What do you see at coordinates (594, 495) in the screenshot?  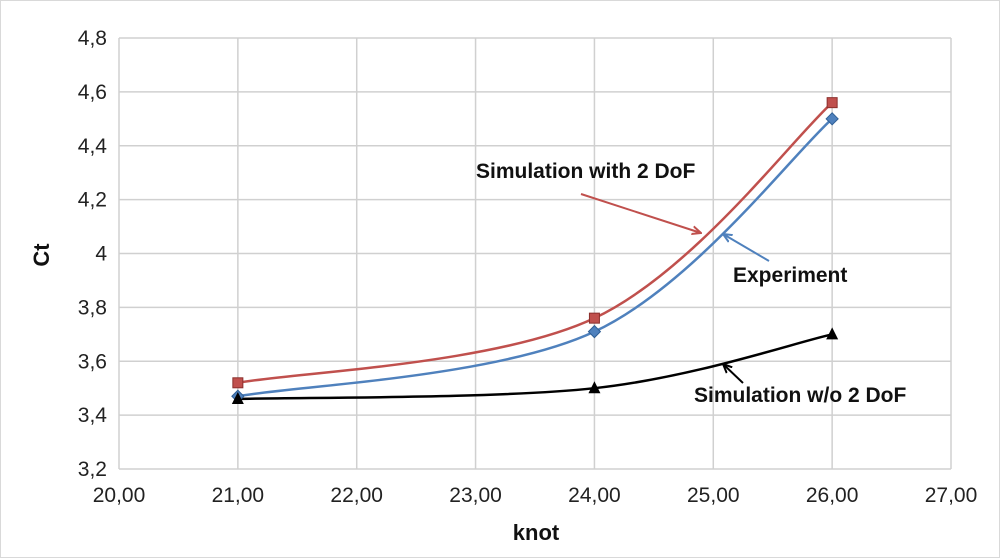 I see `x-tick-label: 24,00` at bounding box center [594, 495].